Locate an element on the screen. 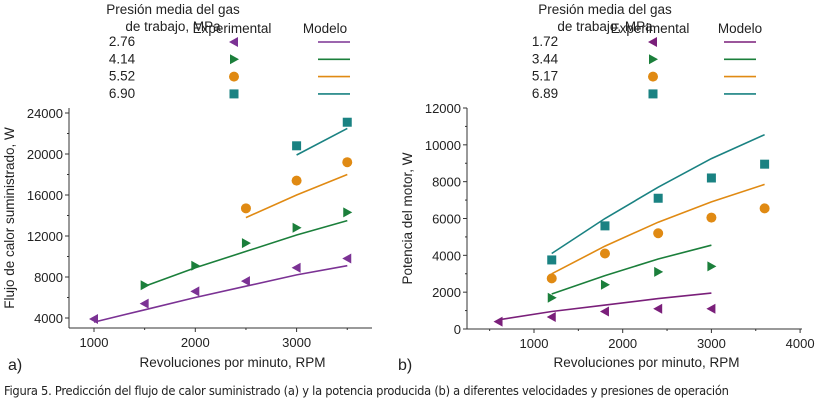 This screenshot has width=818, height=408. a-legend-pressure-value: 4.14 is located at coordinates (122, 58).